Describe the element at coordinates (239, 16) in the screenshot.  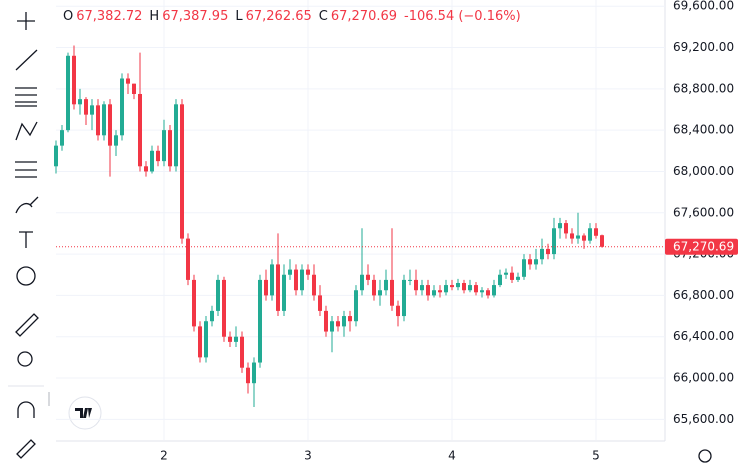
I see `low-key: L` at that location.